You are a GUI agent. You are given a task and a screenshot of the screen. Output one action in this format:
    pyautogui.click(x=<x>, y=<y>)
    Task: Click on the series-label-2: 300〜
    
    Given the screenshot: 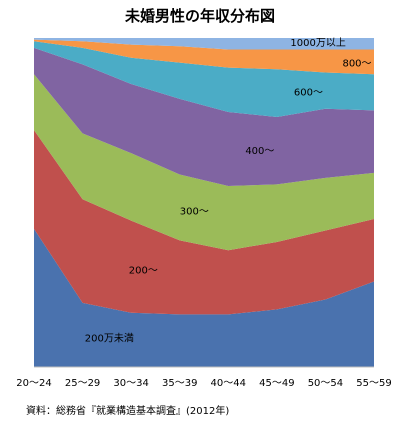 What is the action you would take?
    pyautogui.click(x=194, y=212)
    